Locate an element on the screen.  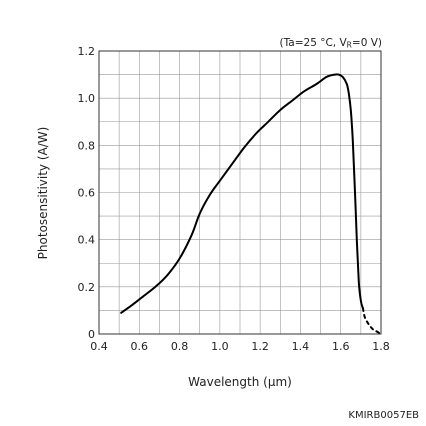
y-tick-label: 0.2 is located at coordinates (87, 287).